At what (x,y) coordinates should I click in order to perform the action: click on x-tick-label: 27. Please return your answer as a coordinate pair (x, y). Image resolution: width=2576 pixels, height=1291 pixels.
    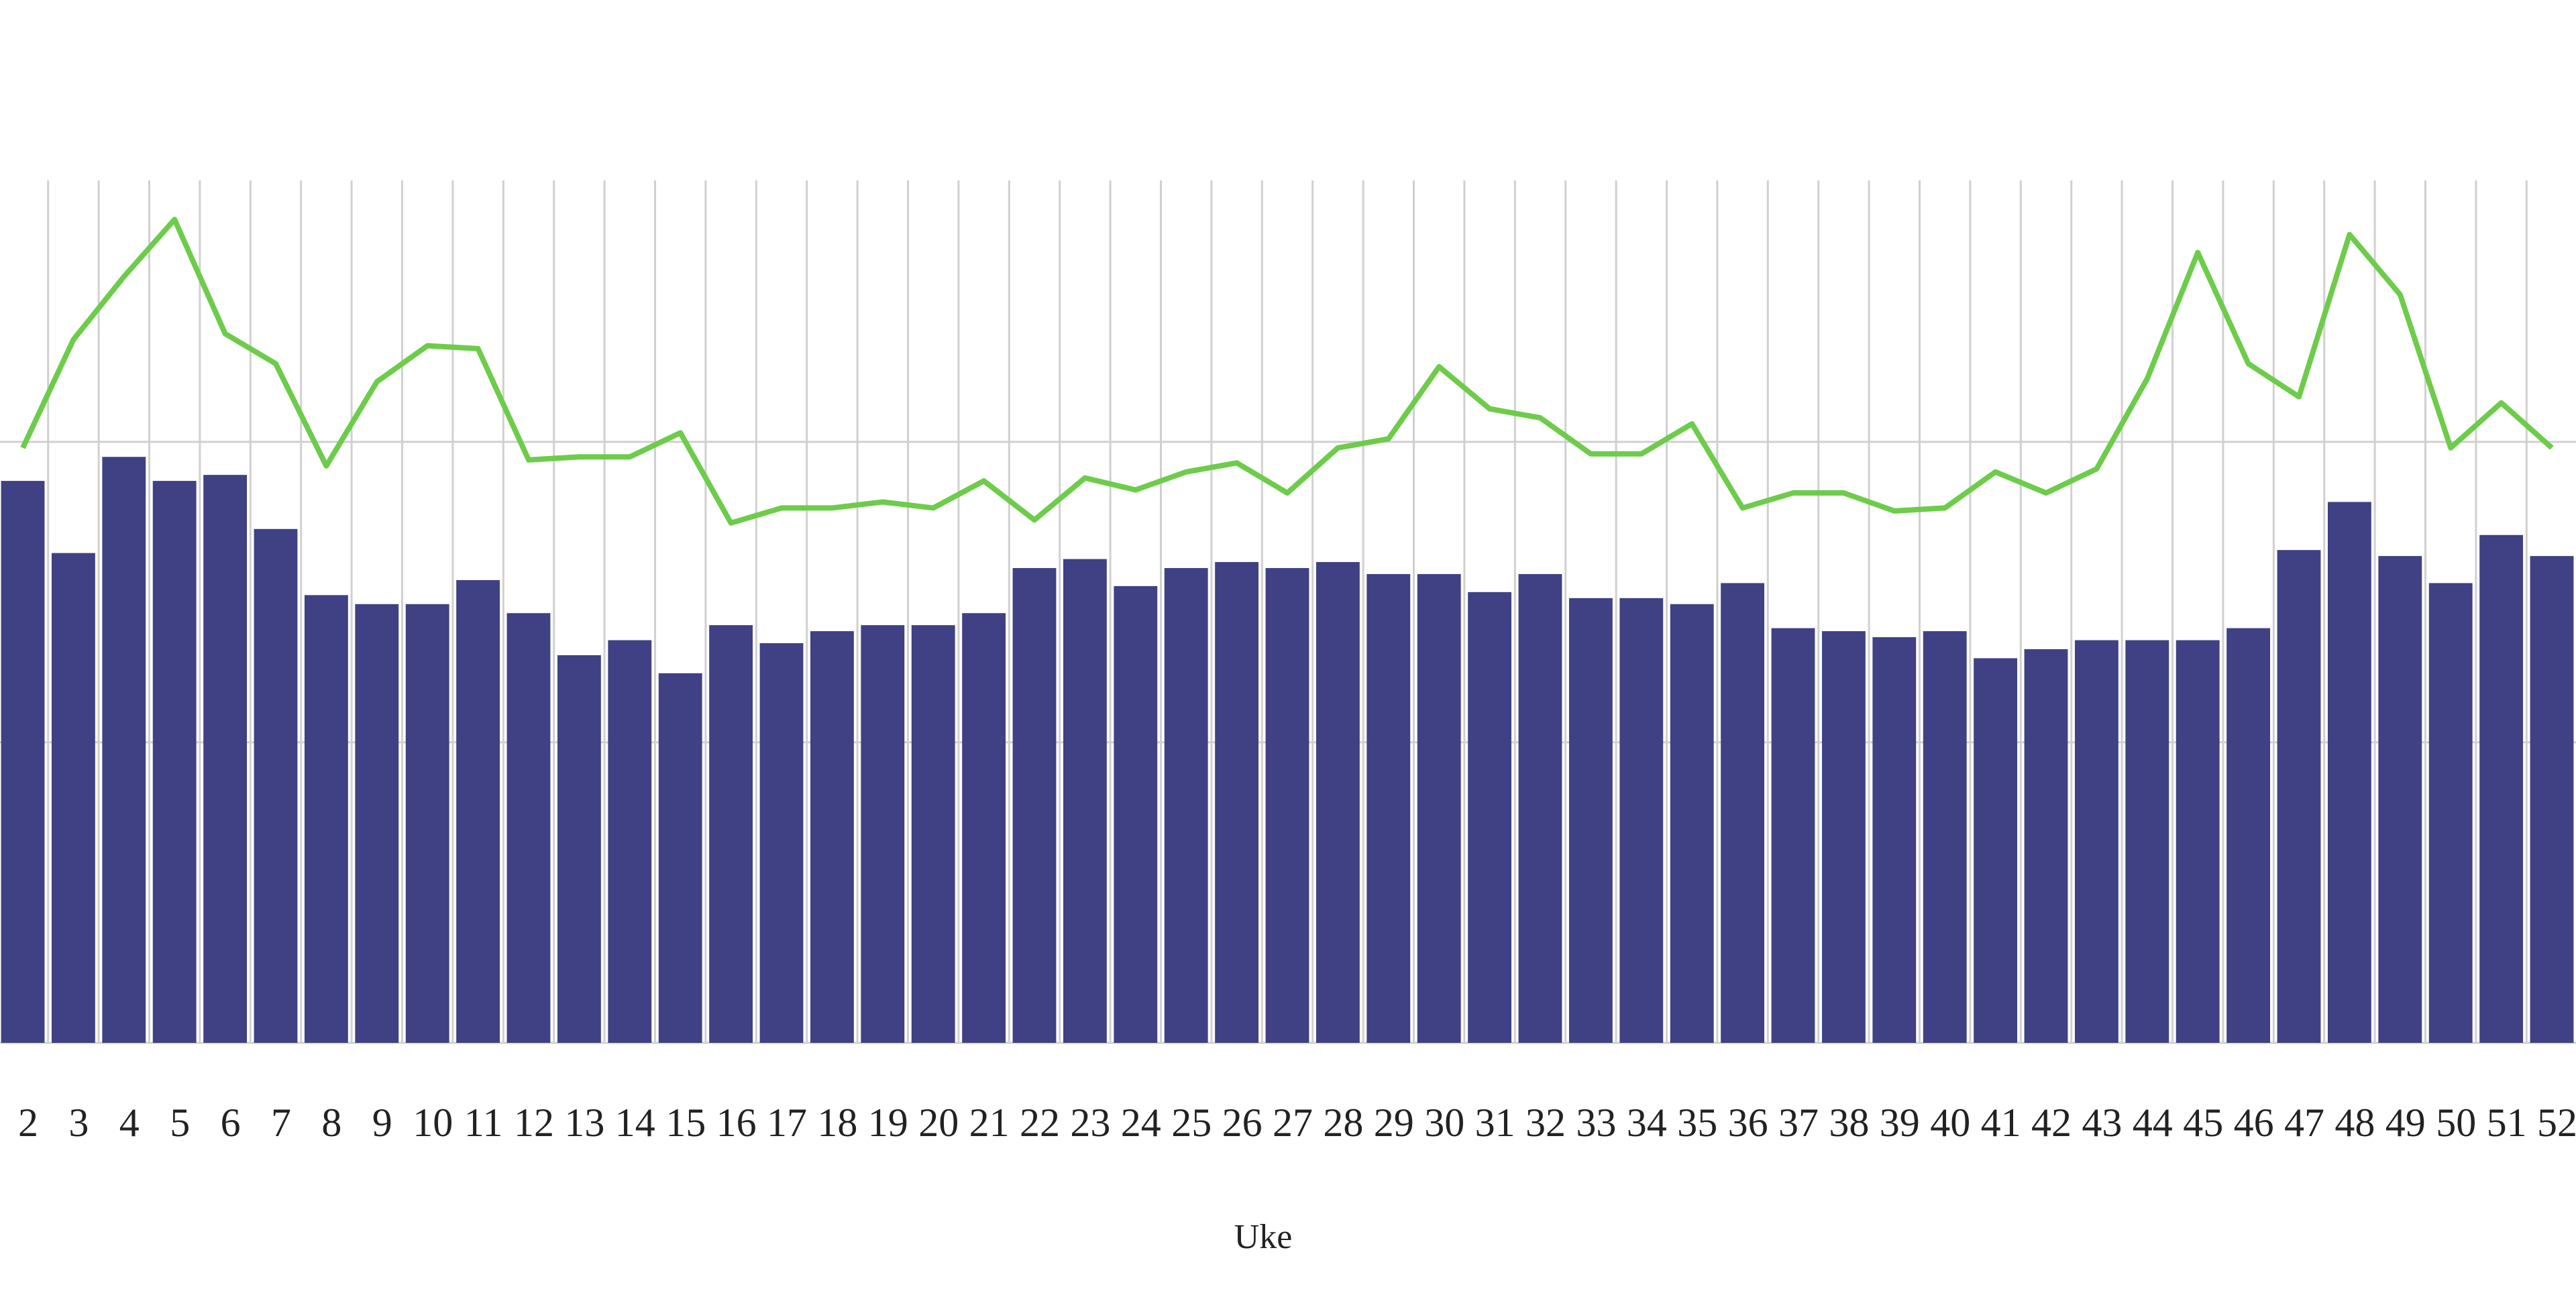
    Looking at the image, I should click on (1293, 1123).